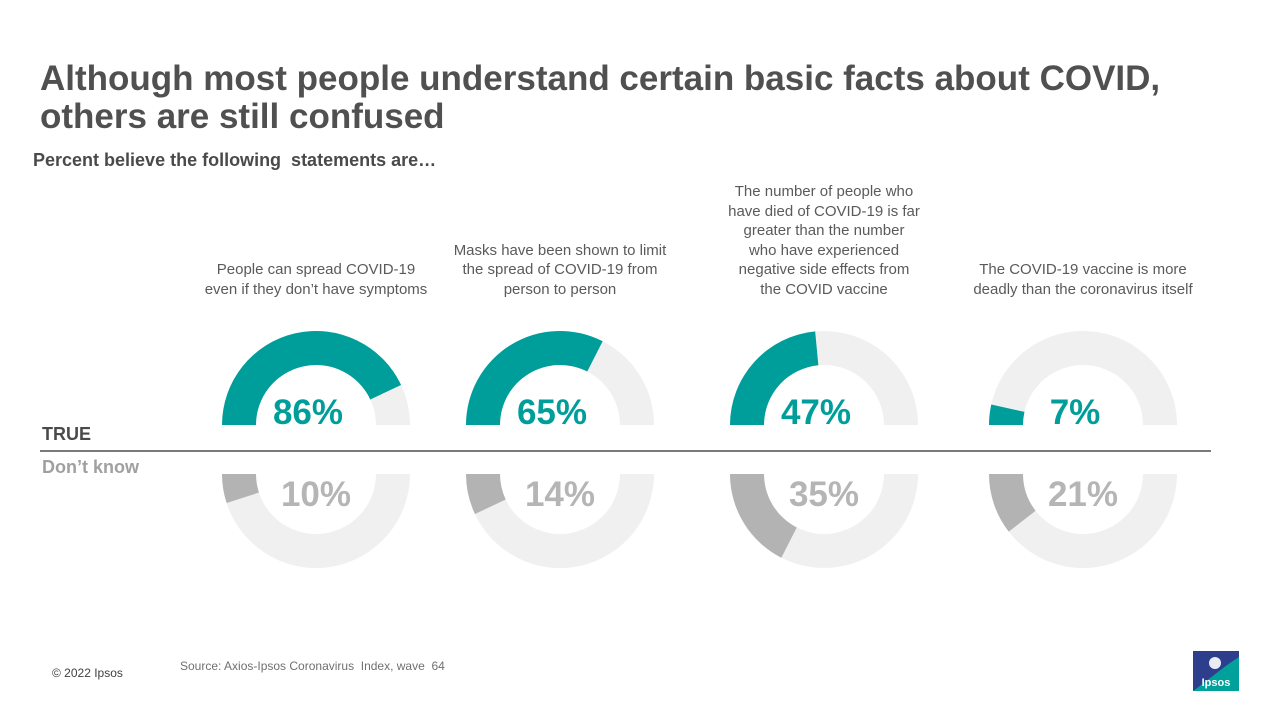 Image resolution: width=1280 pixels, height=720 pixels. I want to click on statement-line: even if they don’t have symptoms, so click(316, 289).